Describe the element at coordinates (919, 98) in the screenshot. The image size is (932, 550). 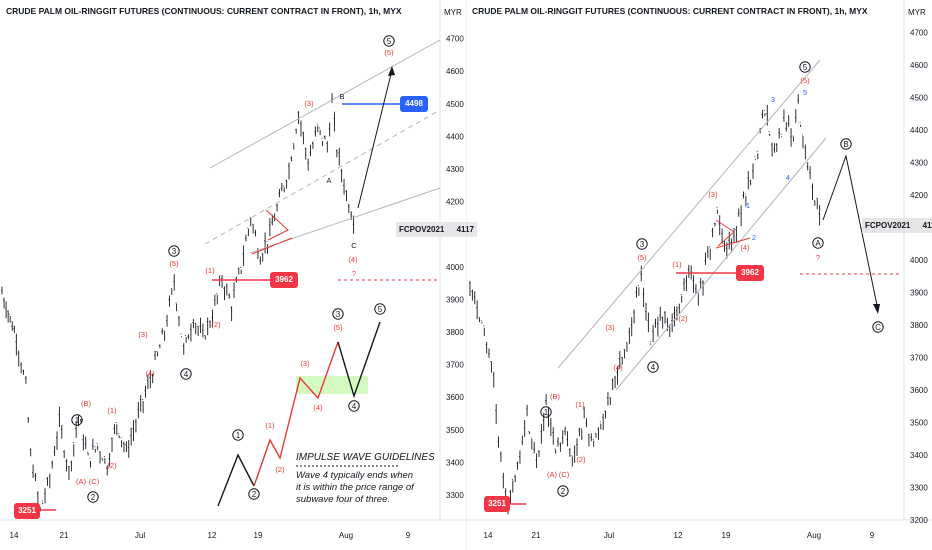
I see `y-tick-label: 4500` at that location.